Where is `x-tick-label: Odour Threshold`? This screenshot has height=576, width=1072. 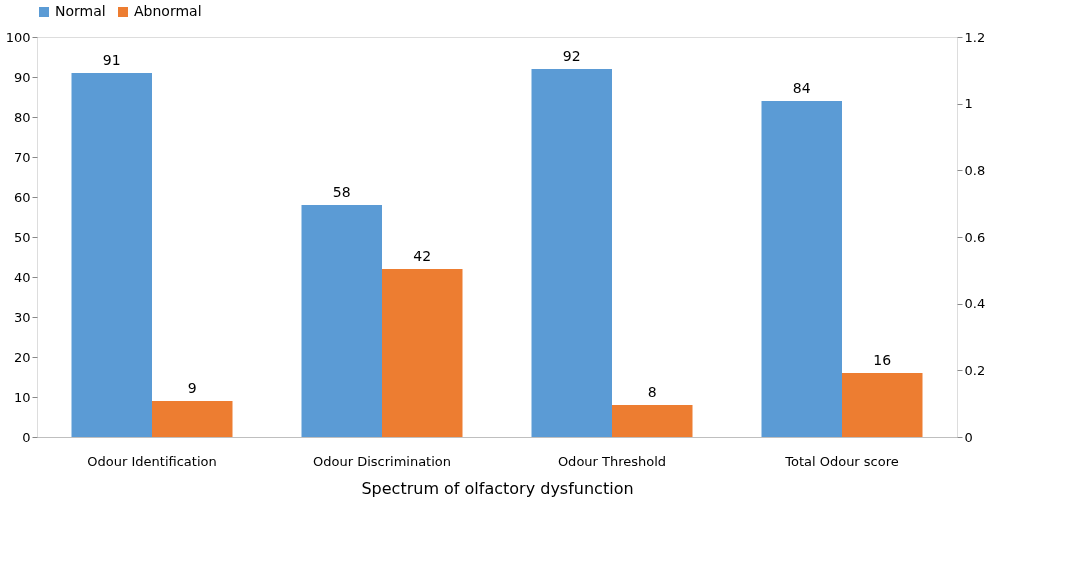
x-tick-label: Odour Threshold is located at coordinates (612, 461).